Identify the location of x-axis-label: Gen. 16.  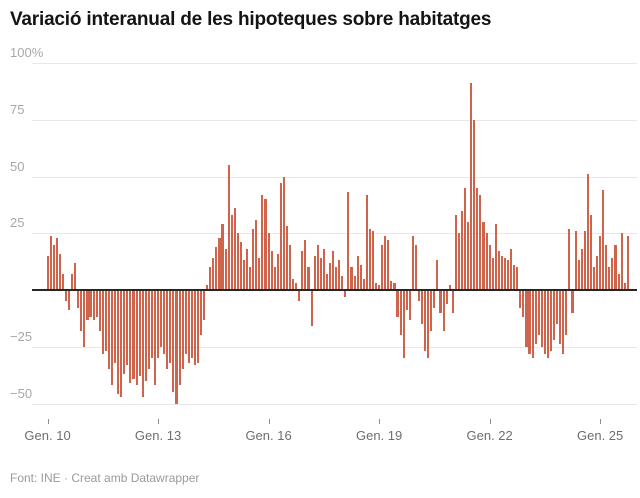
(268, 435).